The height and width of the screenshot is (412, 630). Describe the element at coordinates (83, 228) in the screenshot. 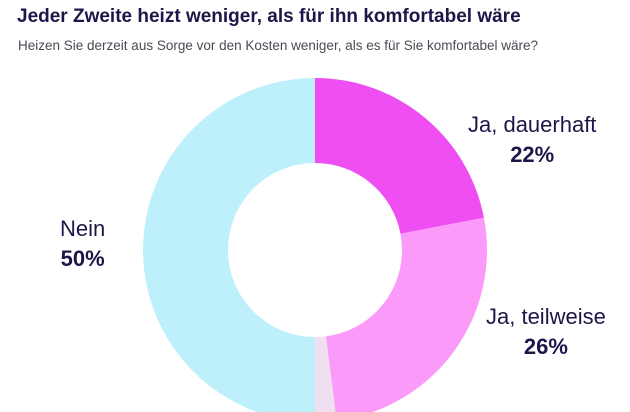

I see `slice-name: Nein` at that location.